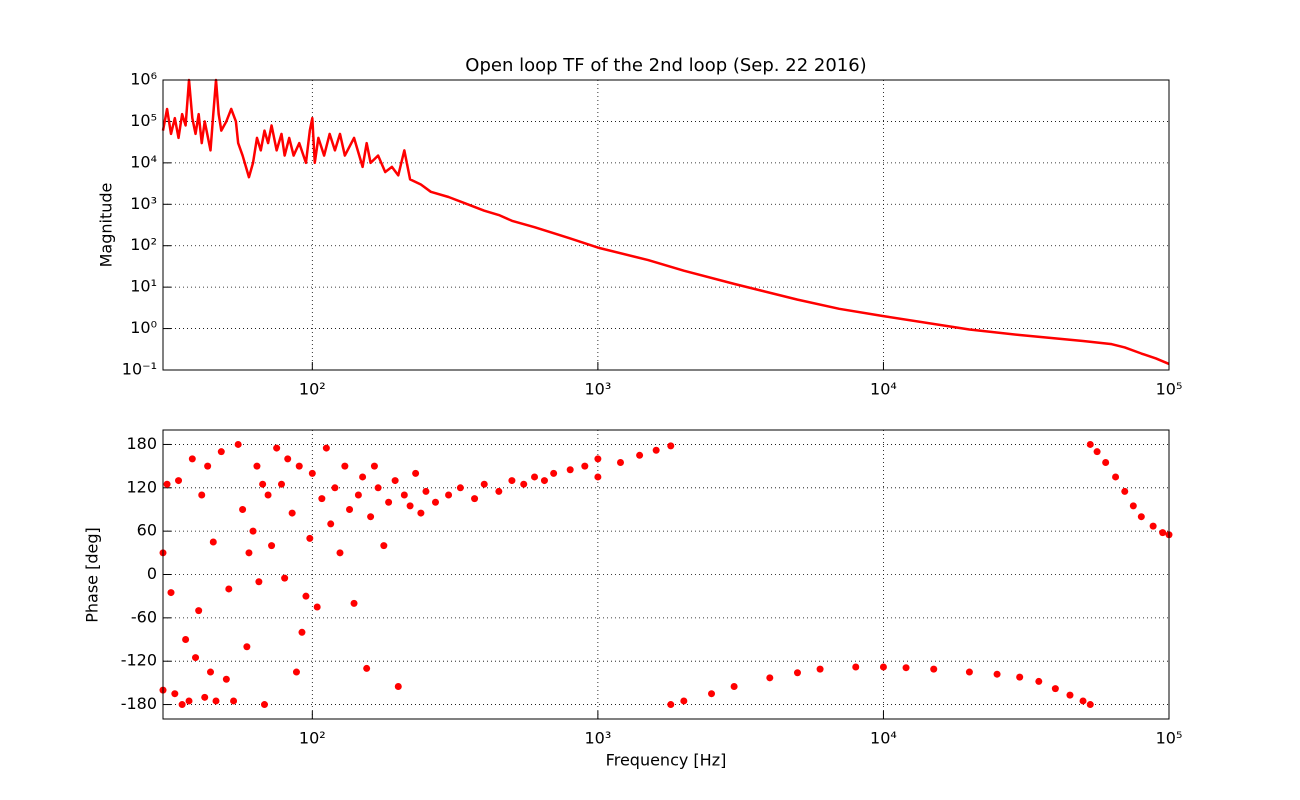  Describe the element at coordinates (144, 616) in the screenshot. I see `y-tick-label: -60` at that location.